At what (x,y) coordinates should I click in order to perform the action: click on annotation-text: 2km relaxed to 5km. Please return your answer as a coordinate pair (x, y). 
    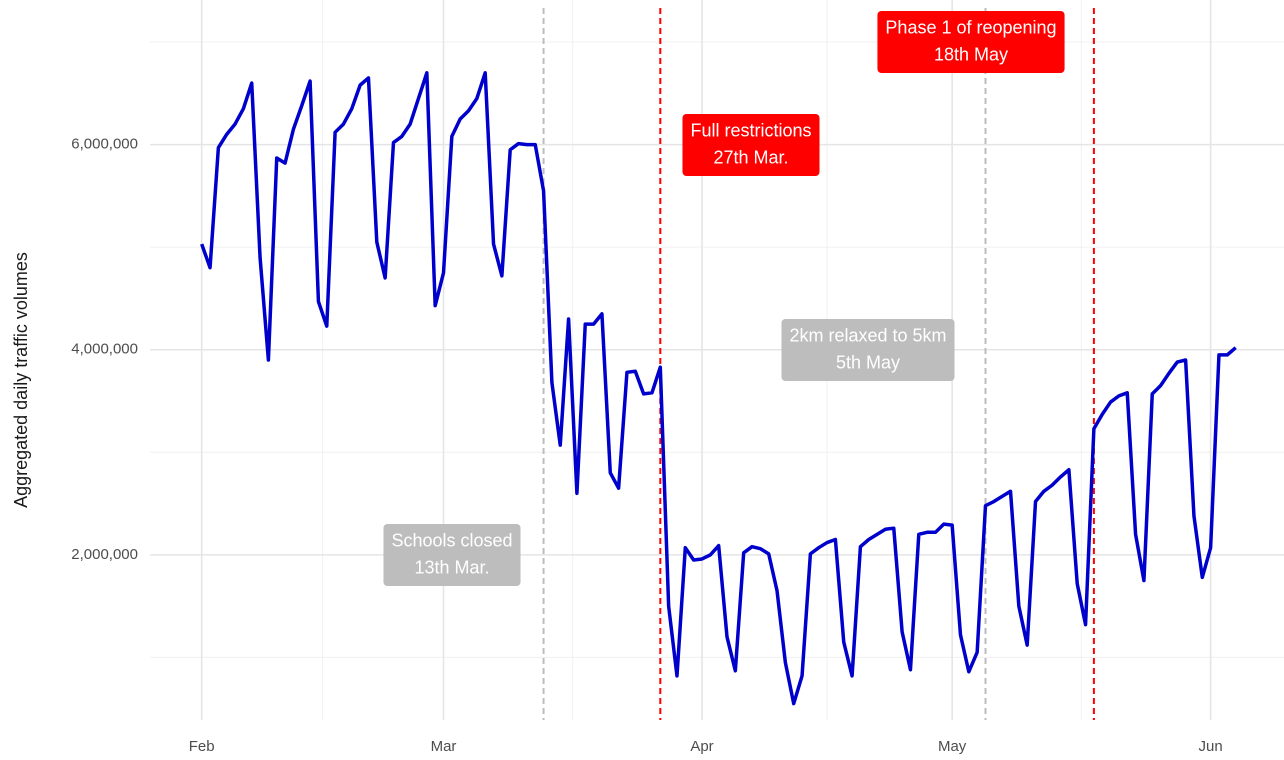
    Looking at the image, I should click on (867, 335).